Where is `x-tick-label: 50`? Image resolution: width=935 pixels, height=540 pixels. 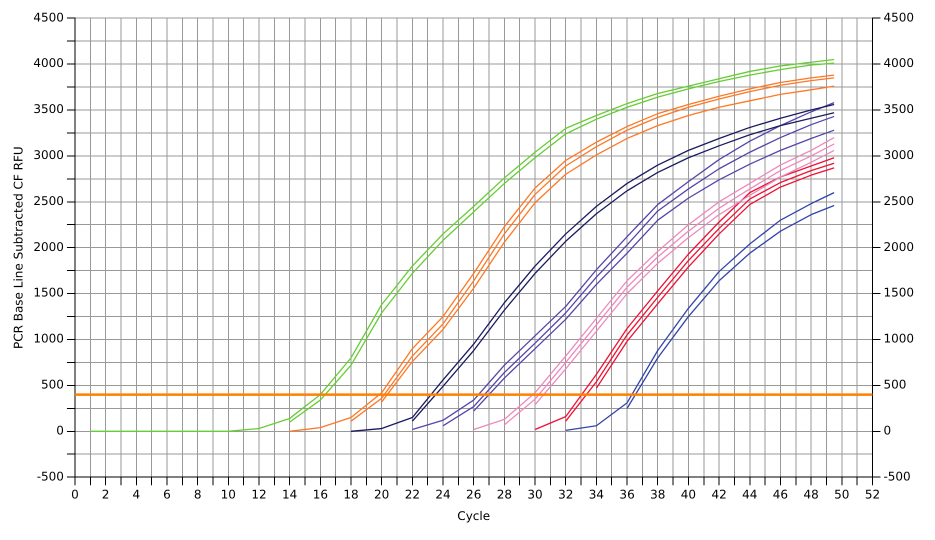
x-tick-label: 50 is located at coordinates (842, 495).